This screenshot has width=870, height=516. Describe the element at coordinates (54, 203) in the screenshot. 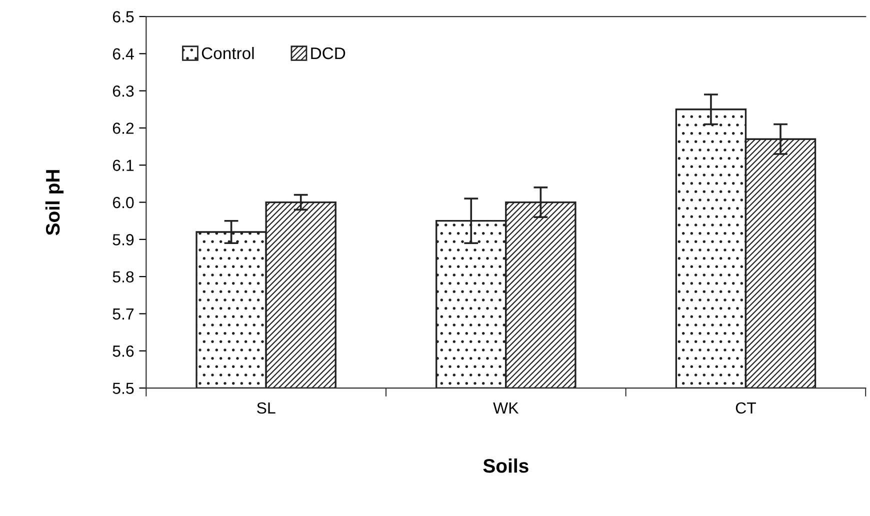

I see `y-axis-title: Soil pH` at that location.